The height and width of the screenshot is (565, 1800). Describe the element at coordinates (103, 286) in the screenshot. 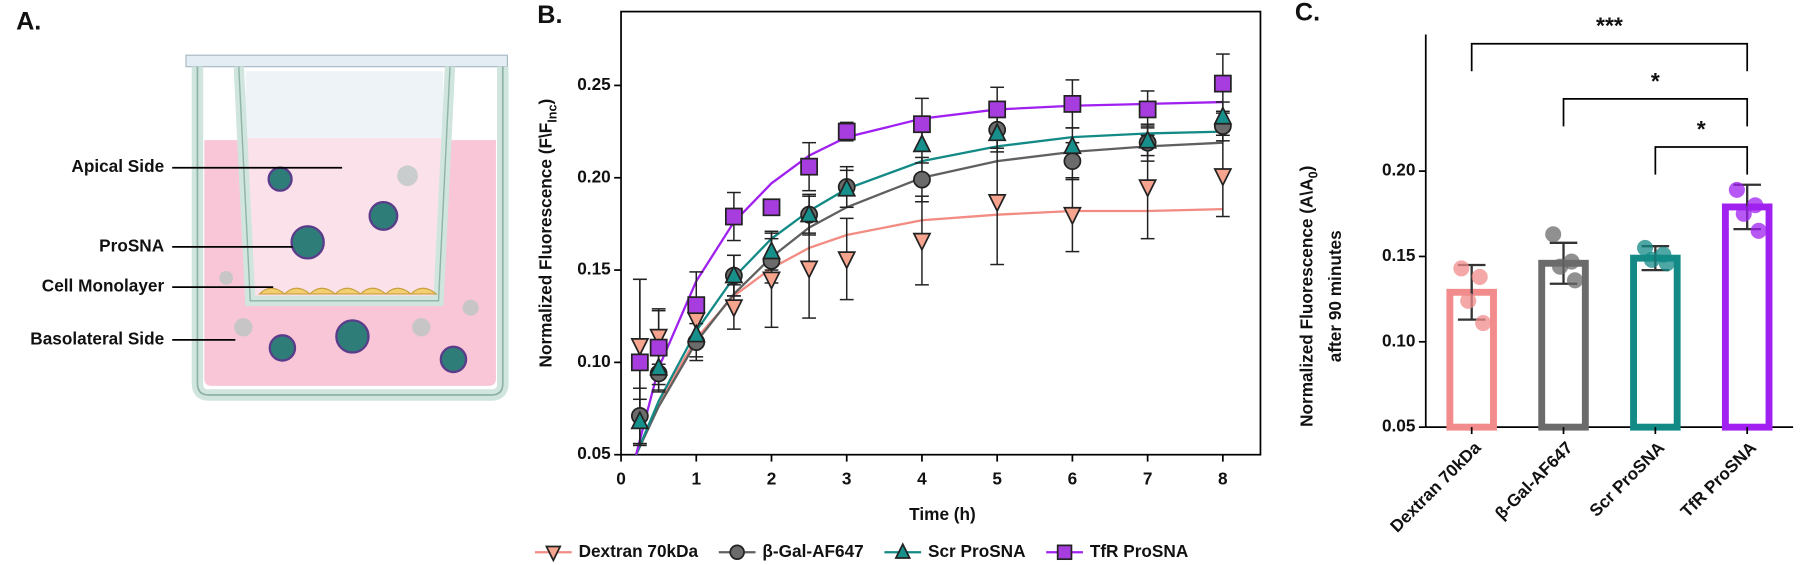

I see `diagram-label: Cell Monolayer` at that location.